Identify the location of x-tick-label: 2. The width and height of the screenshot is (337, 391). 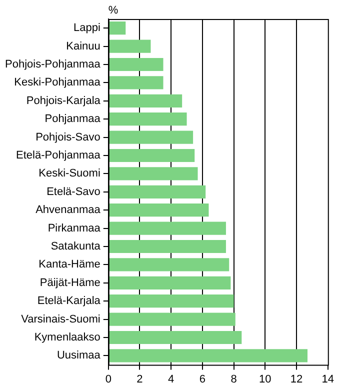
(139, 379).